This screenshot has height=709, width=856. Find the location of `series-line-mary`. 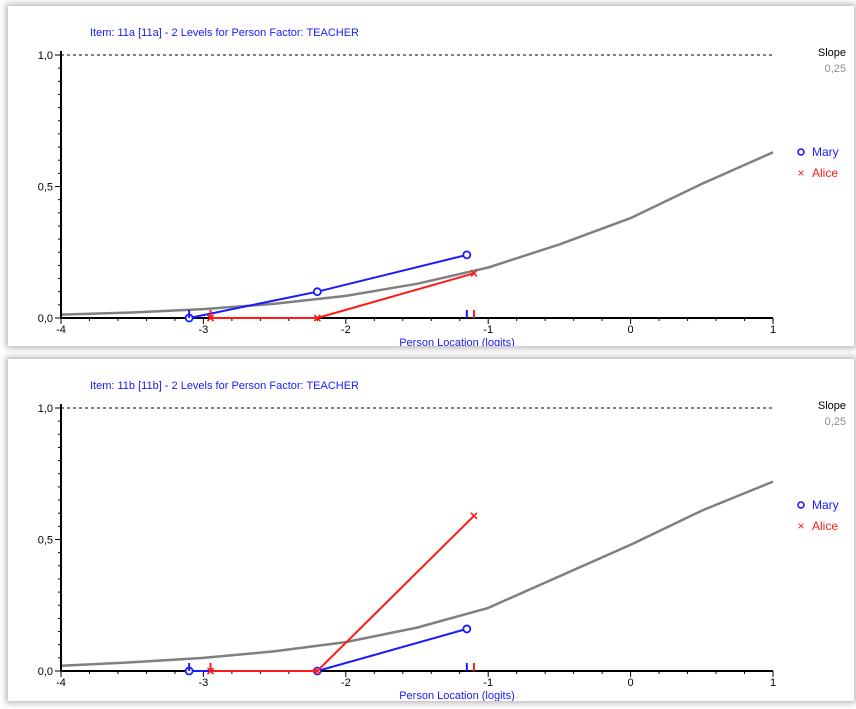

series-line-mary is located at coordinates (328, 649).